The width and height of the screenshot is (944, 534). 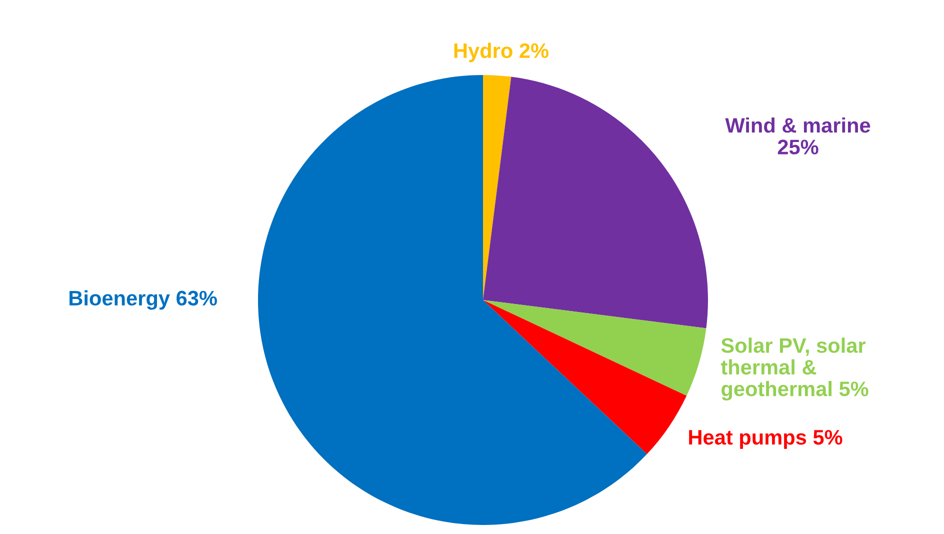 What do you see at coordinates (143, 300) in the screenshot?
I see `slice-label: Bioenergy 63%` at bounding box center [143, 300].